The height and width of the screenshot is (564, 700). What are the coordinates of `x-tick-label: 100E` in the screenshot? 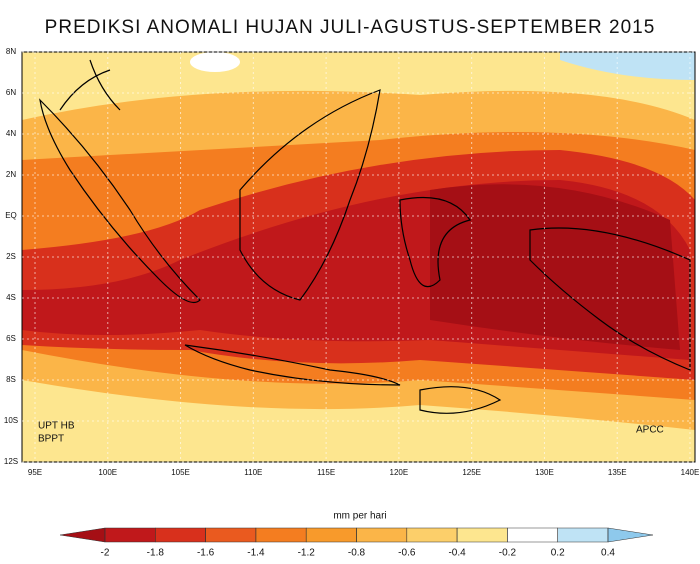 It's located at (107, 472).